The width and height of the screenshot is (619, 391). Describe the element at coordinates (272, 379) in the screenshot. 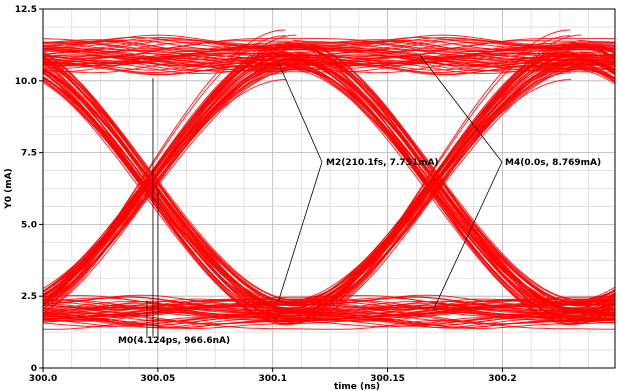

I see `x-tick-label: 300.1` at that location.